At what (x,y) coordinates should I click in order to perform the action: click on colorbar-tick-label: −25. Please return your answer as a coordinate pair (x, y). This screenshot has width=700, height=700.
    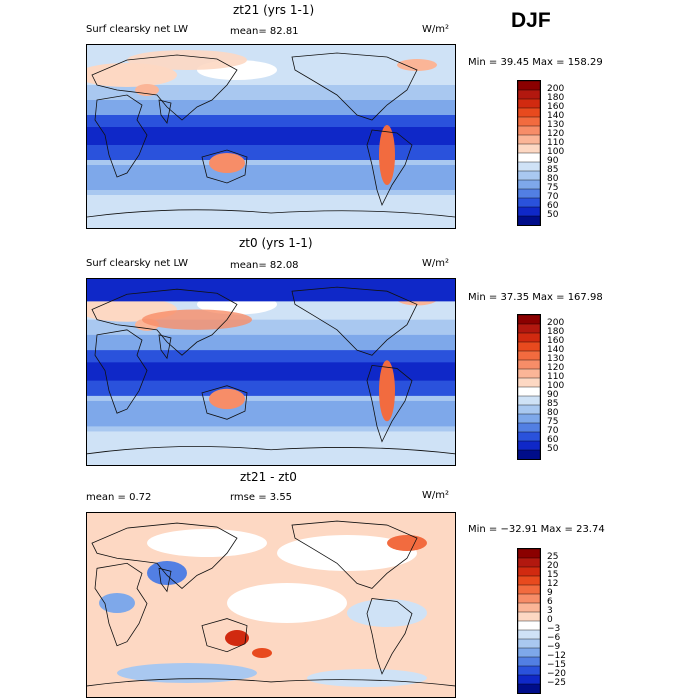
    Looking at the image, I should click on (556, 682).